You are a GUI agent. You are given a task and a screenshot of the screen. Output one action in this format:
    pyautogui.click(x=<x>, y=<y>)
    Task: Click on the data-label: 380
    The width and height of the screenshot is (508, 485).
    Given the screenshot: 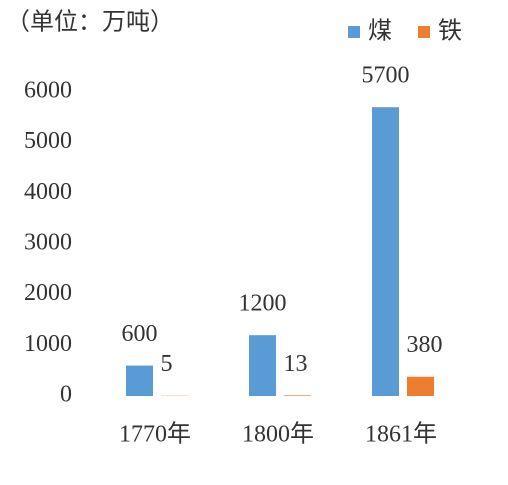 What is the action you would take?
    pyautogui.click(x=425, y=345)
    